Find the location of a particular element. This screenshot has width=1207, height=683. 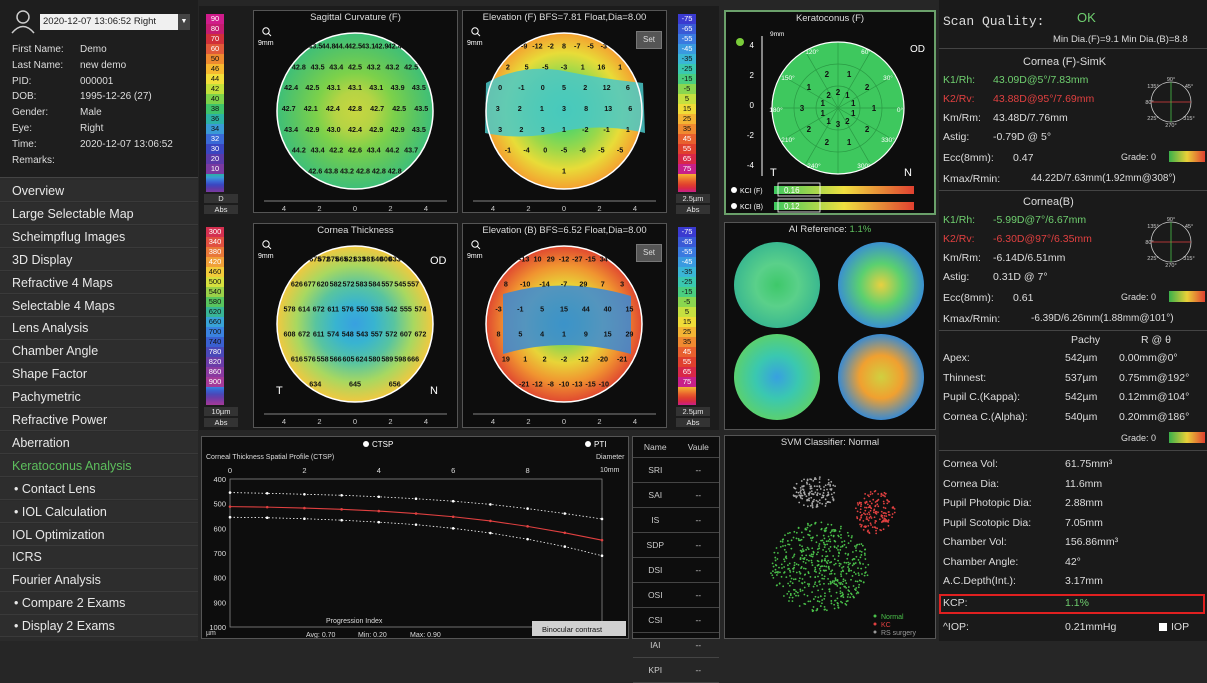

stat-label: Cornea Vol: is located at coordinates (970, 464).